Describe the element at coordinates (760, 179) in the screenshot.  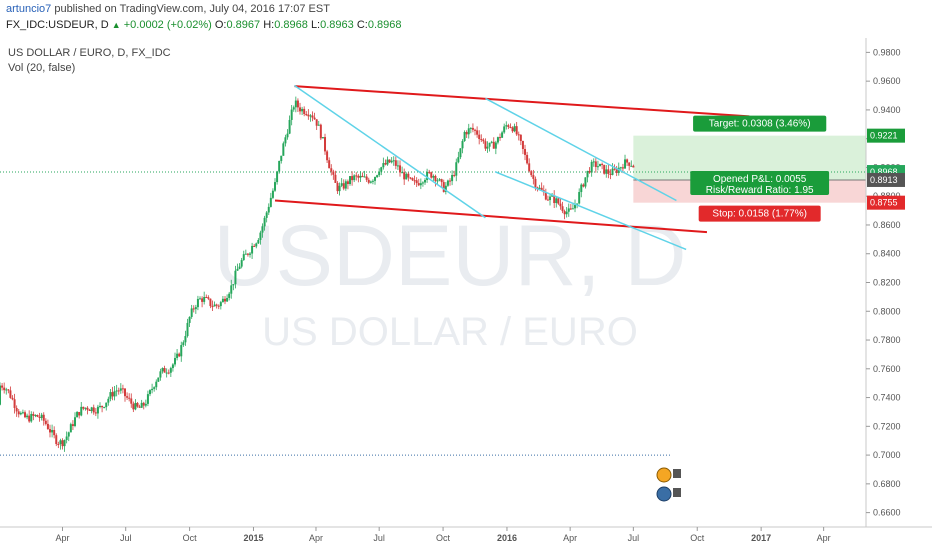
I see `pnl-label-text: Opened P&L: 0.0055` at that location.